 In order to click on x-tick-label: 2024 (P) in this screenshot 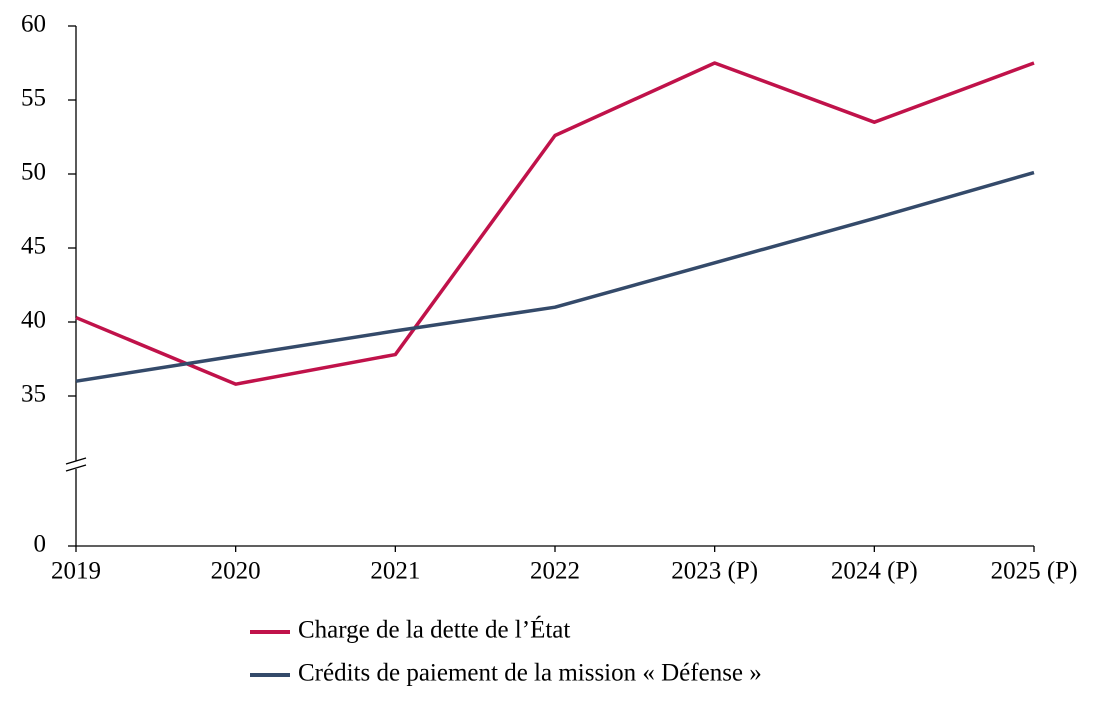, I will do `click(874, 571)`.